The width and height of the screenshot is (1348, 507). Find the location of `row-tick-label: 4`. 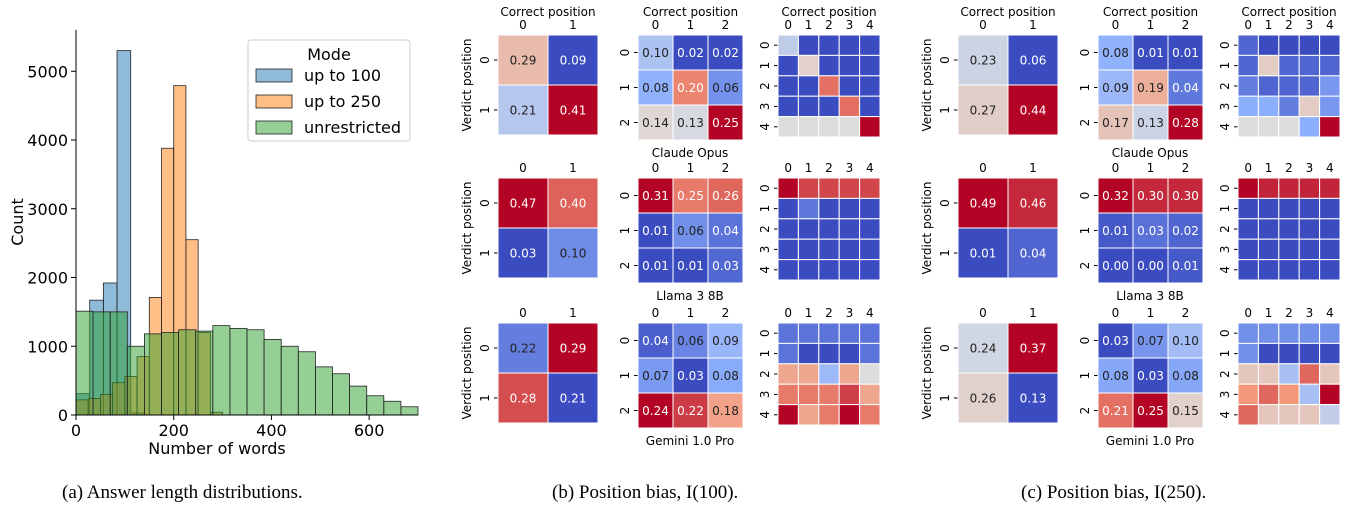

row-tick-label: 4 is located at coordinates (765, 127).